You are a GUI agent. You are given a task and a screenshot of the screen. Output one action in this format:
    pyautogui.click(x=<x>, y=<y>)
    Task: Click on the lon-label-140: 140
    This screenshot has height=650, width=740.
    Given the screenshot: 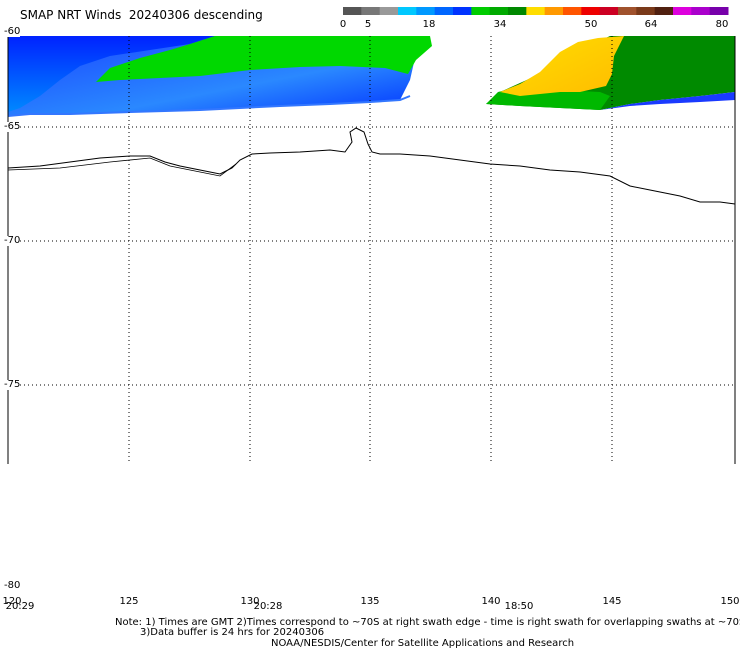 What is the action you would take?
    pyautogui.click(x=491, y=601)
    